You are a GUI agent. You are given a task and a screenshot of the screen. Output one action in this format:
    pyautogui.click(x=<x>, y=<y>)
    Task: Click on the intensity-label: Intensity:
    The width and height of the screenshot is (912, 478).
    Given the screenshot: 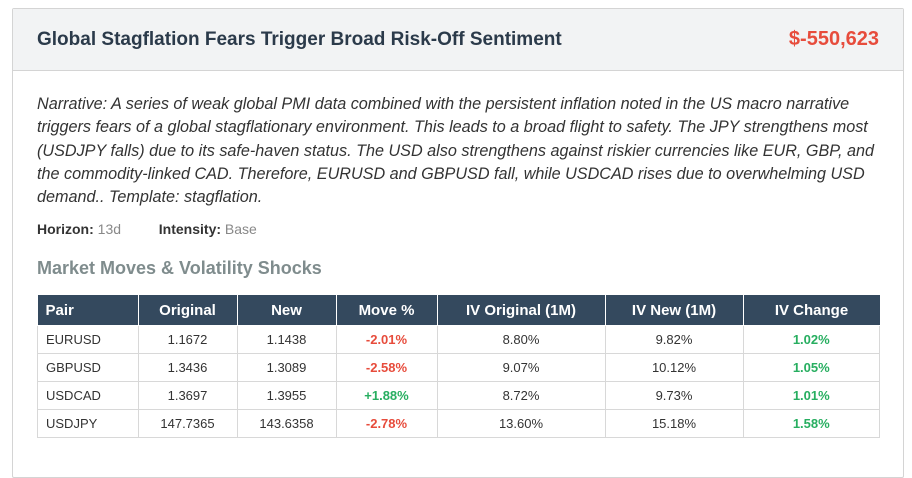 What is the action you would take?
    pyautogui.click(x=190, y=229)
    